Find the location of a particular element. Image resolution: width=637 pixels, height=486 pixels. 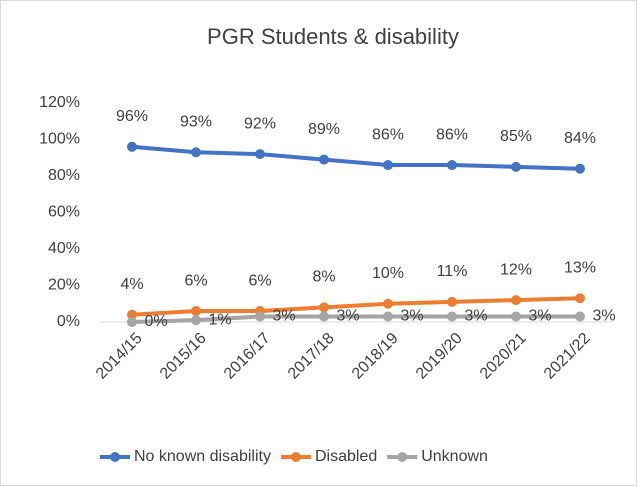

data-label: 13% is located at coordinates (580, 267).